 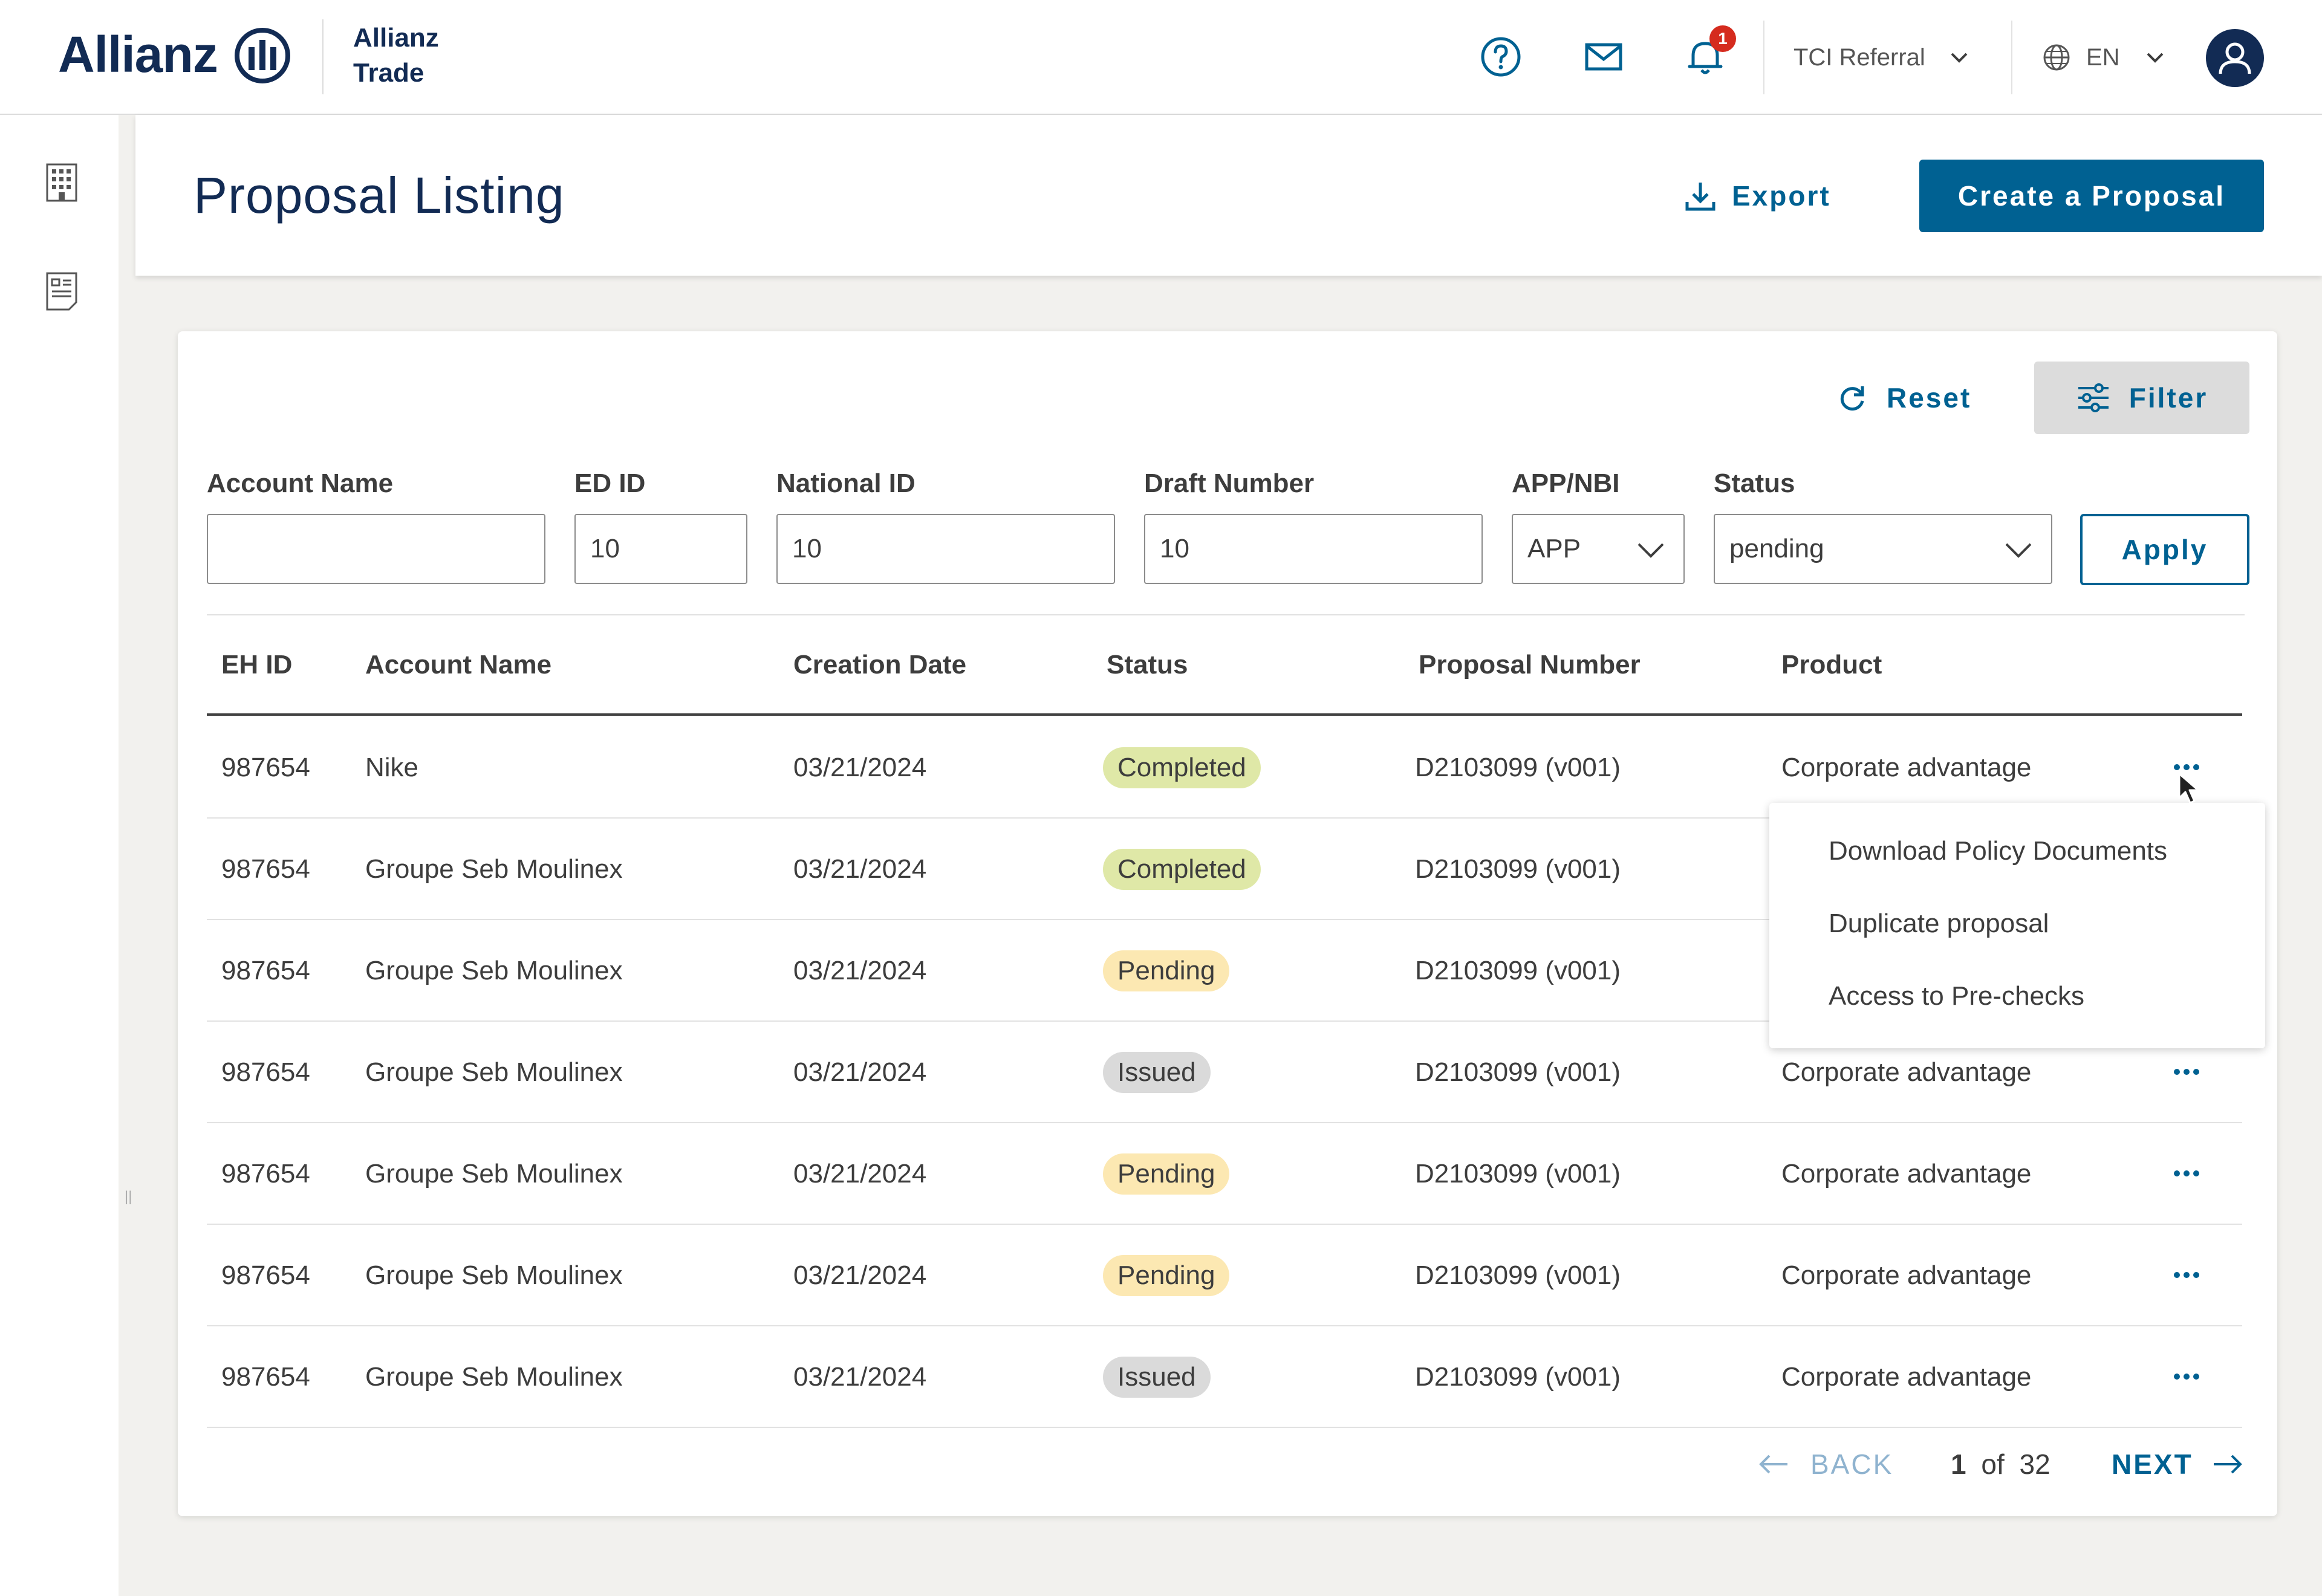 What do you see at coordinates (1147, 665) in the screenshot?
I see `column-header-status: Status` at bounding box center [1147, 665].